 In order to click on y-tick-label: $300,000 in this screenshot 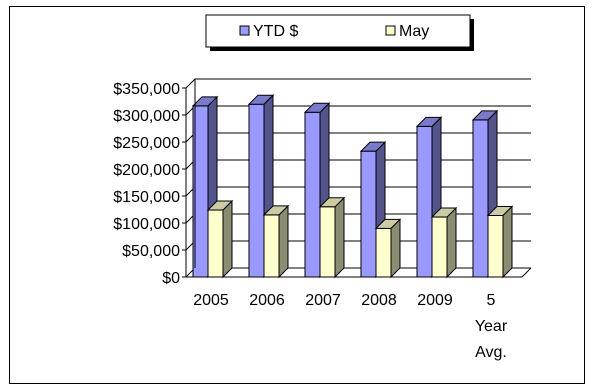, I will do `click(146, 116)`.